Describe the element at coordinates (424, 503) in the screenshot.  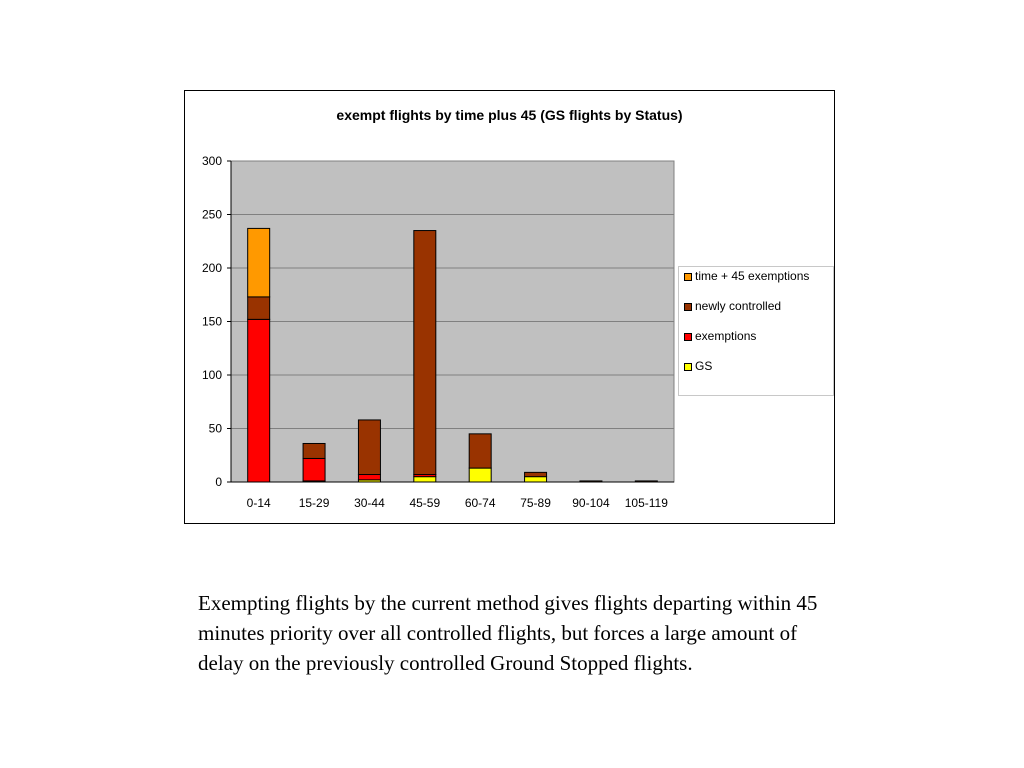
I see `x-tick-label: 45-59` at that location.